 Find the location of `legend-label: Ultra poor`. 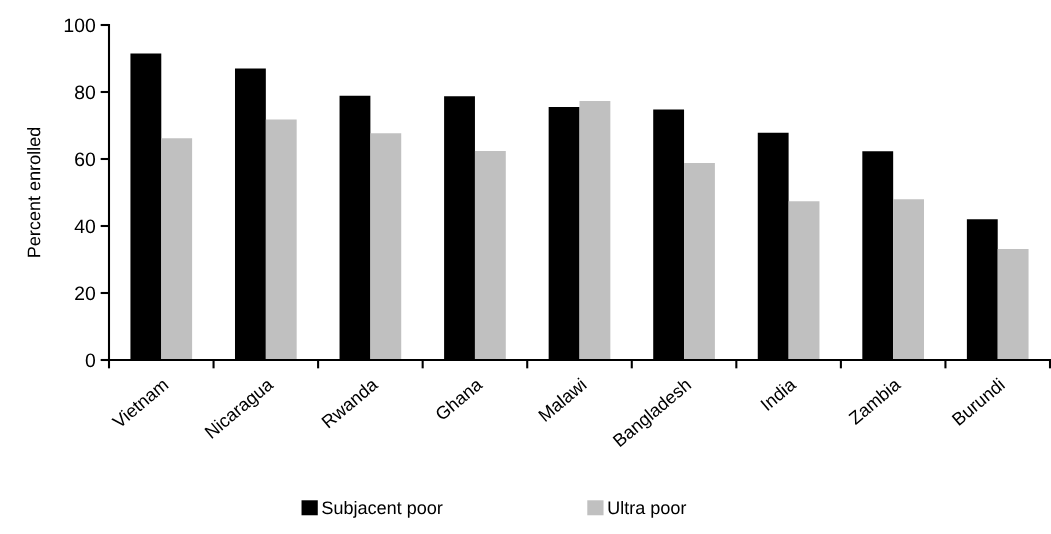

legend-label: Ultra poor is located at coordinates (647, 509).